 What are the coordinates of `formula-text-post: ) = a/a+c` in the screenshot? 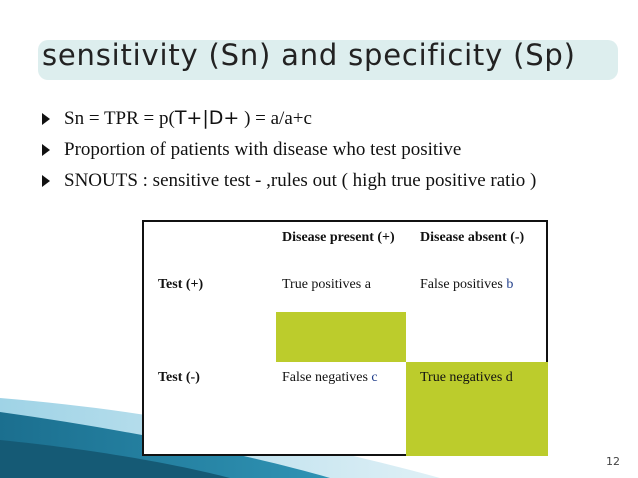 It's located at (275, 118).